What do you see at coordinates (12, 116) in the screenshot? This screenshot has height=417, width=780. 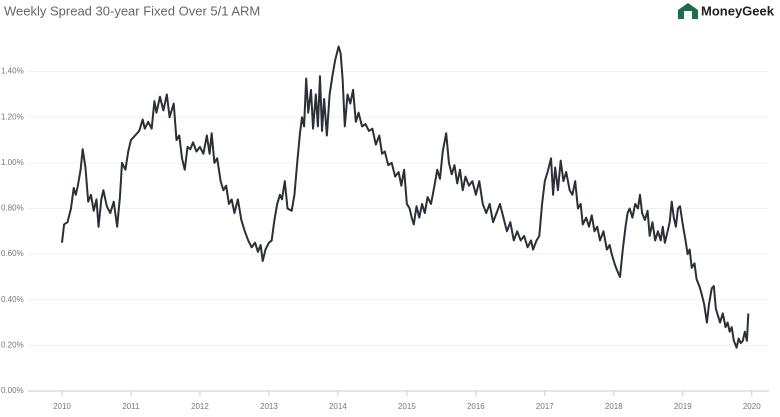 I see `y-tick-label: 1.20%` at bounding box center [12, 116].